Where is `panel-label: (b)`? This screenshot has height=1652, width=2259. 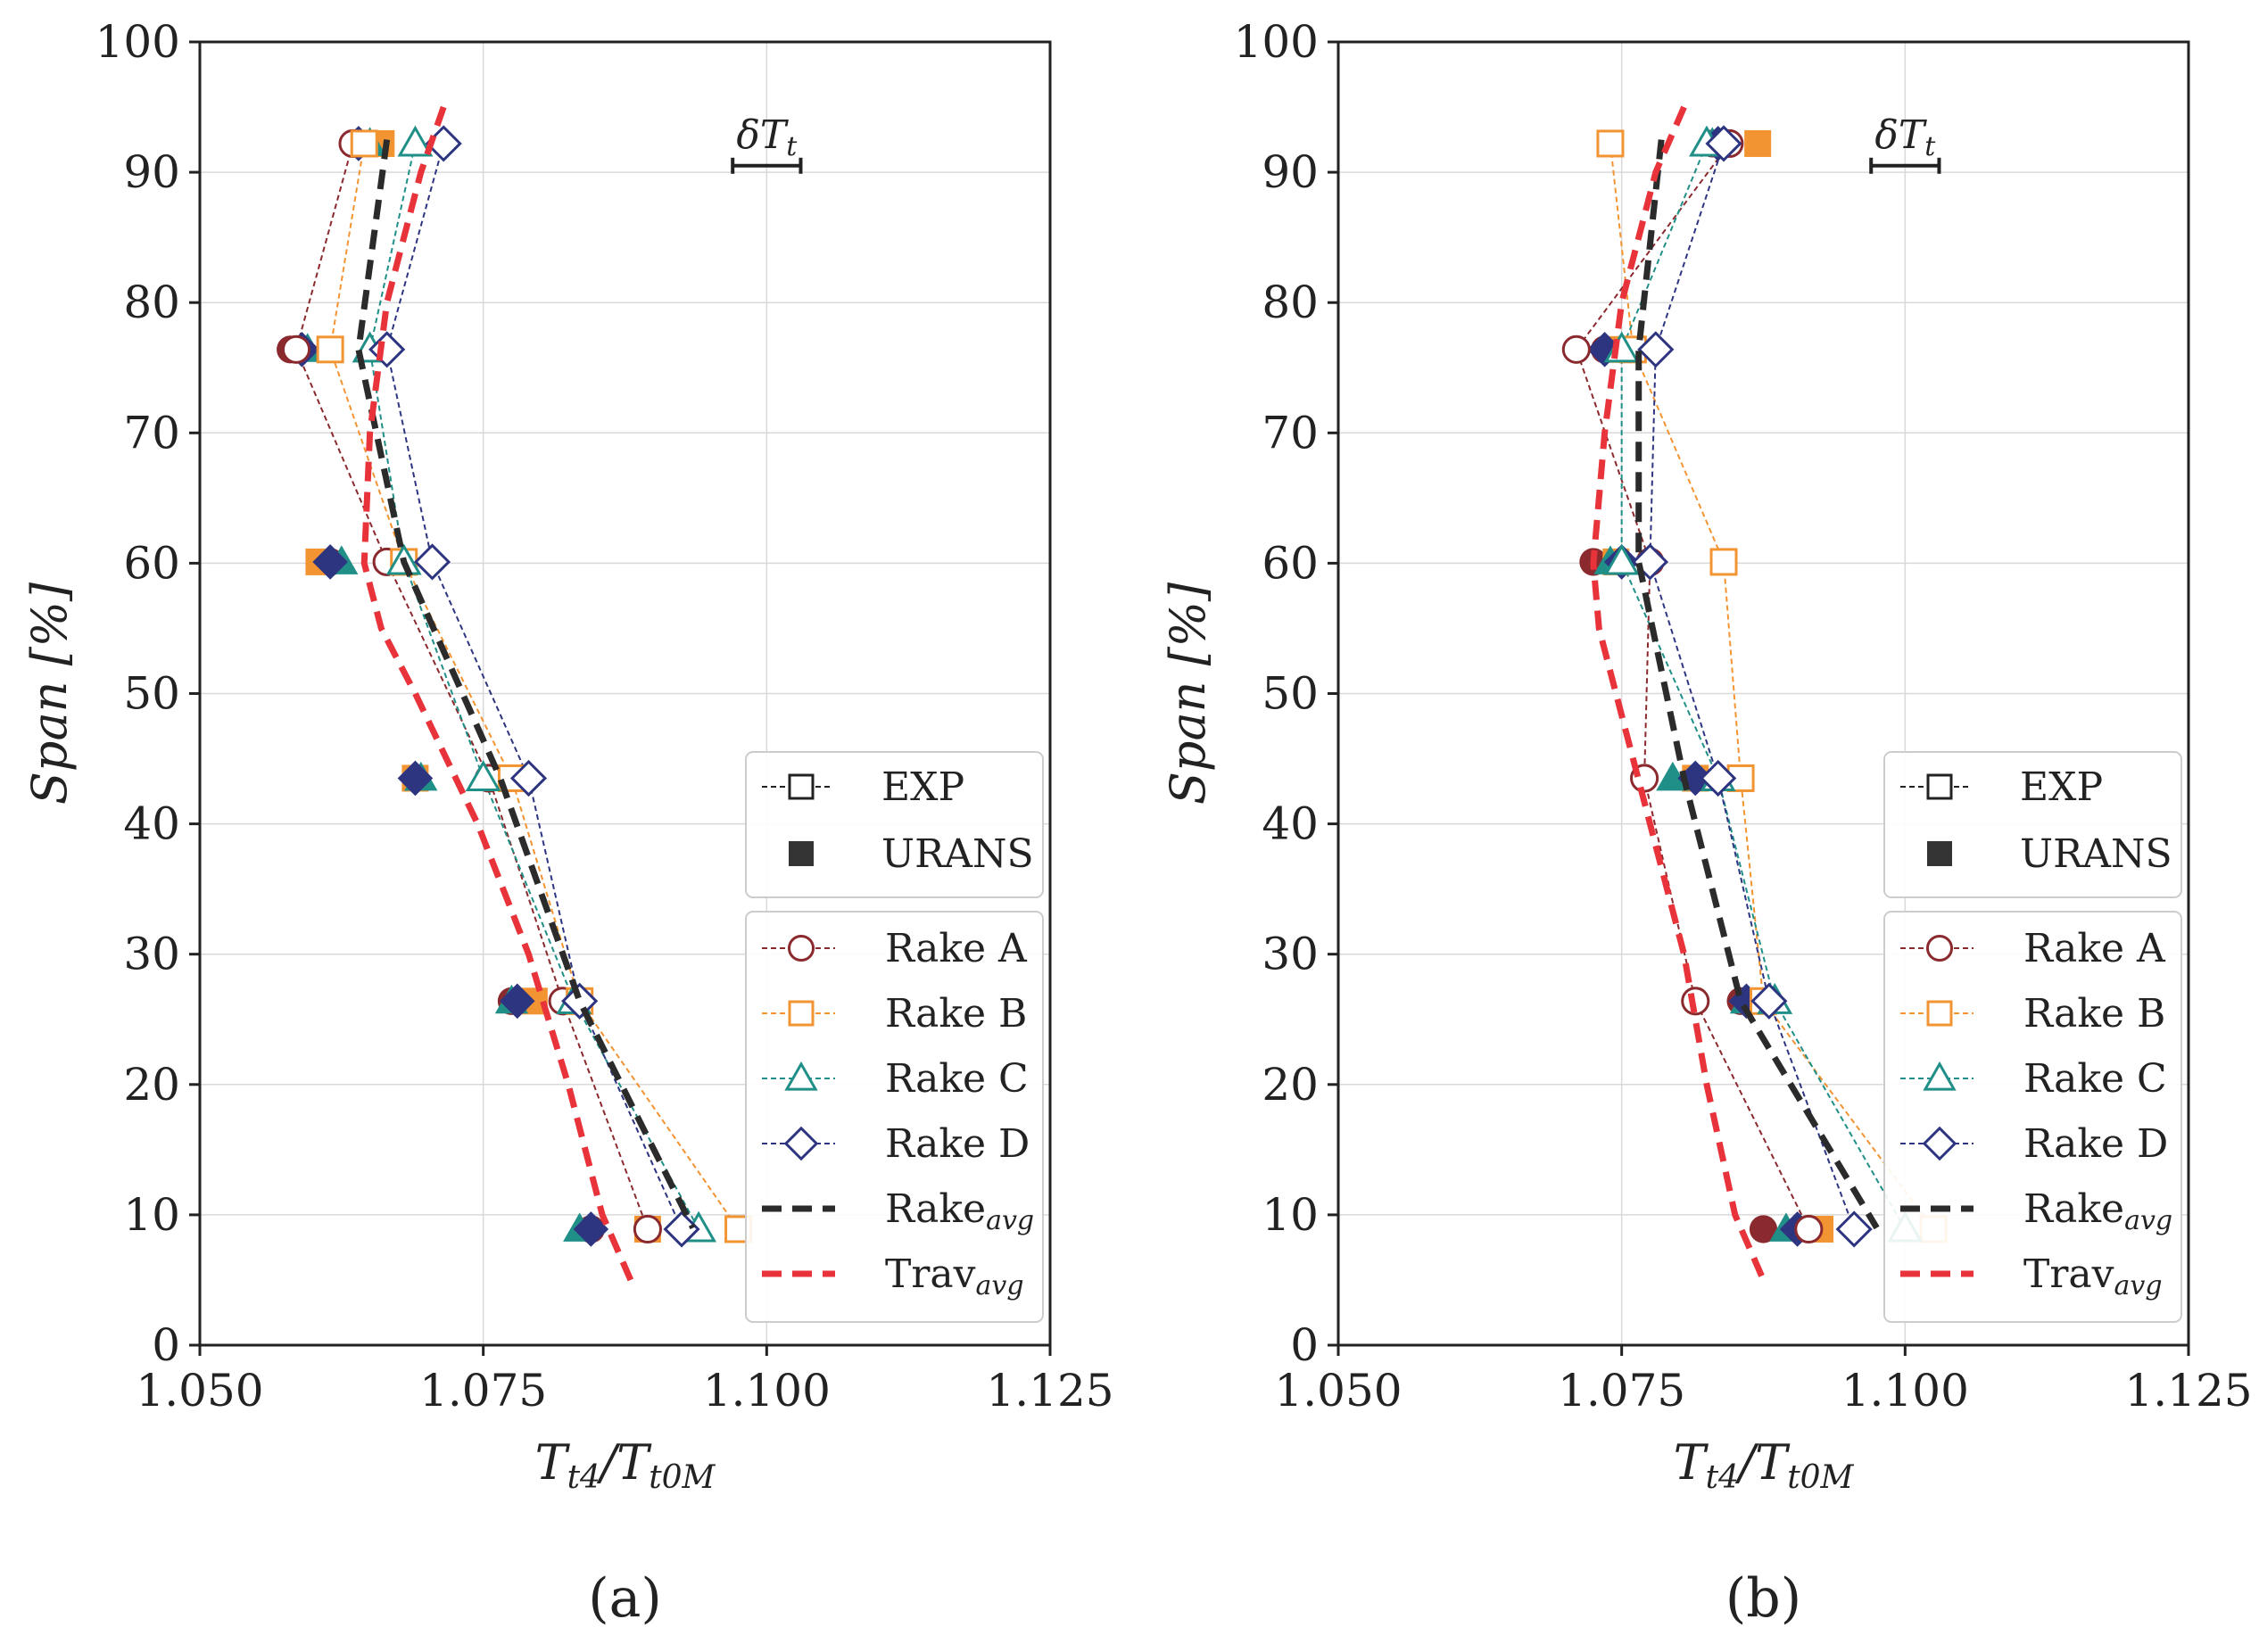
panel-label: (b) is located at coordinates (1763, 1598).